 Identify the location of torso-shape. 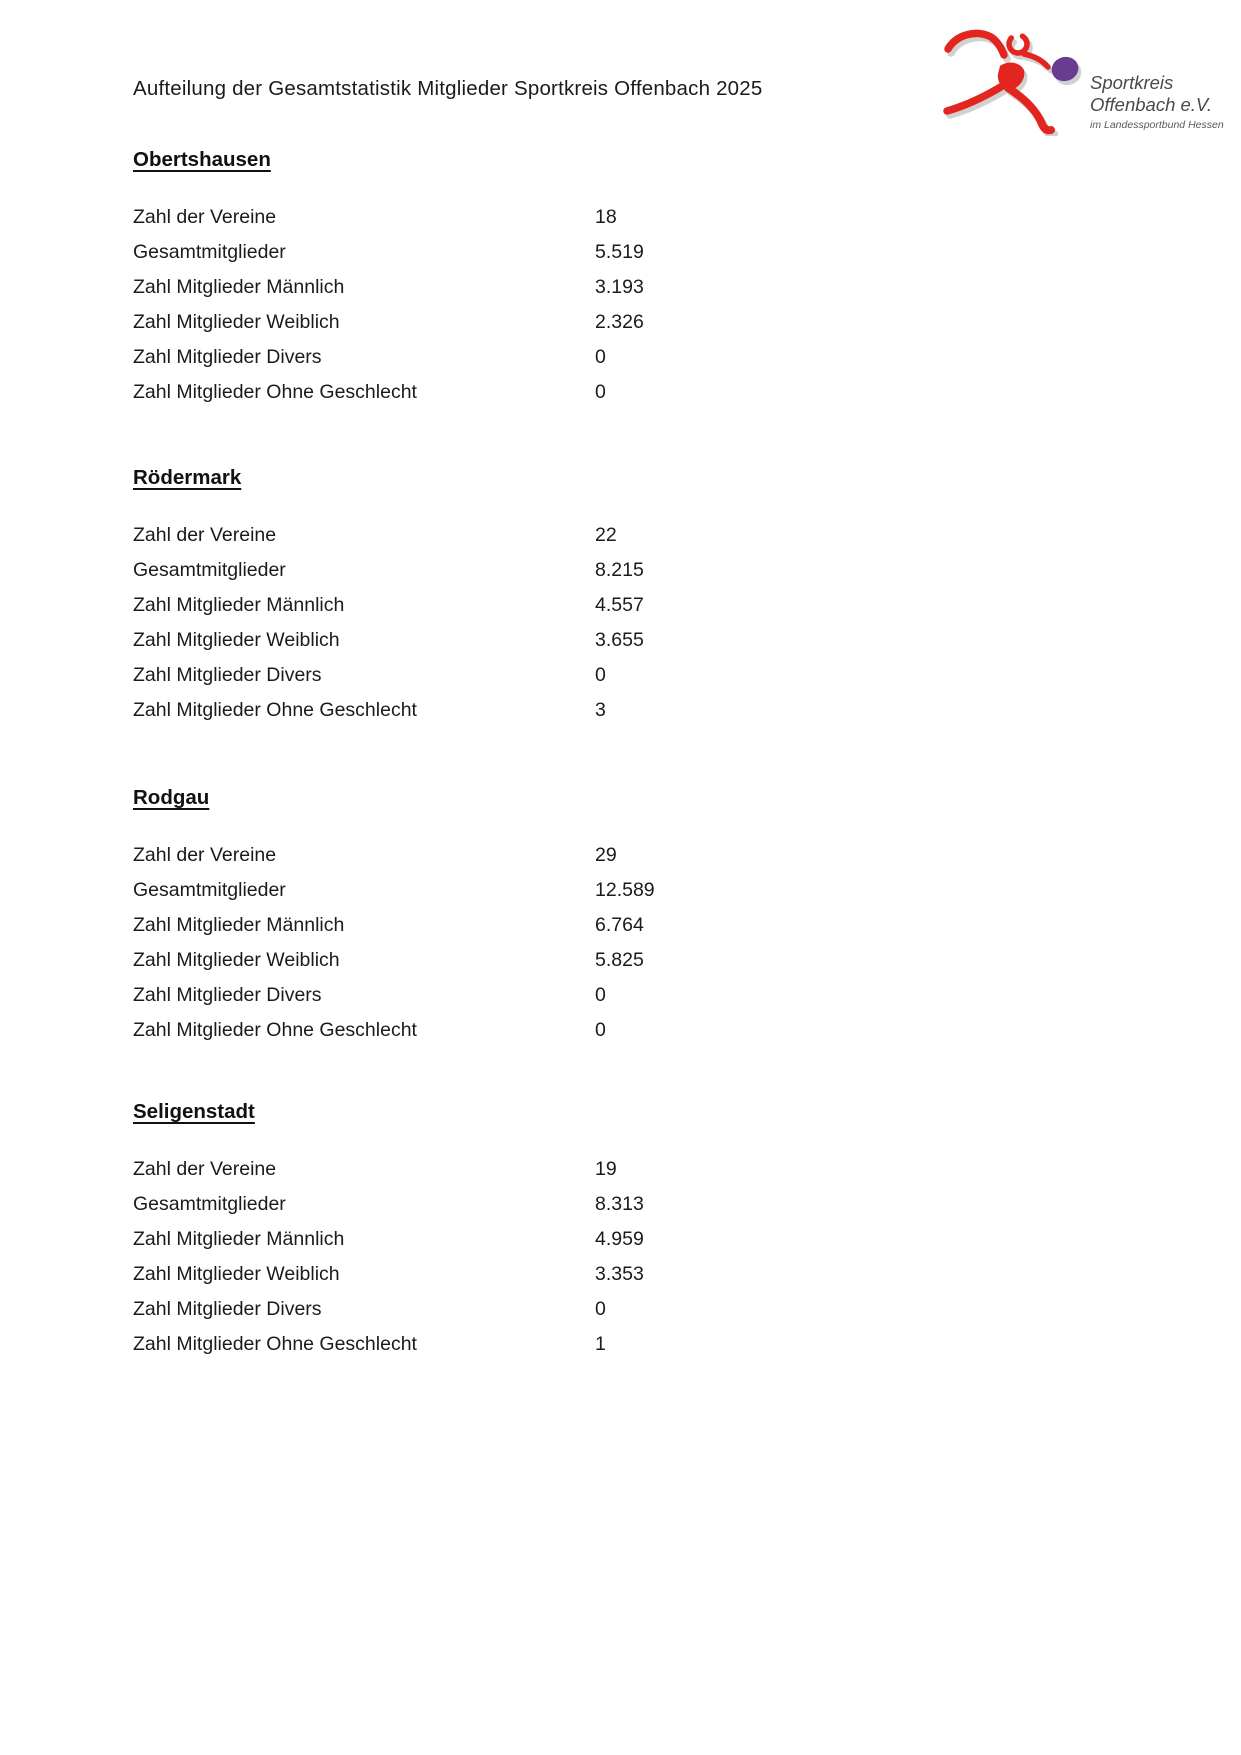
(1011, 76).